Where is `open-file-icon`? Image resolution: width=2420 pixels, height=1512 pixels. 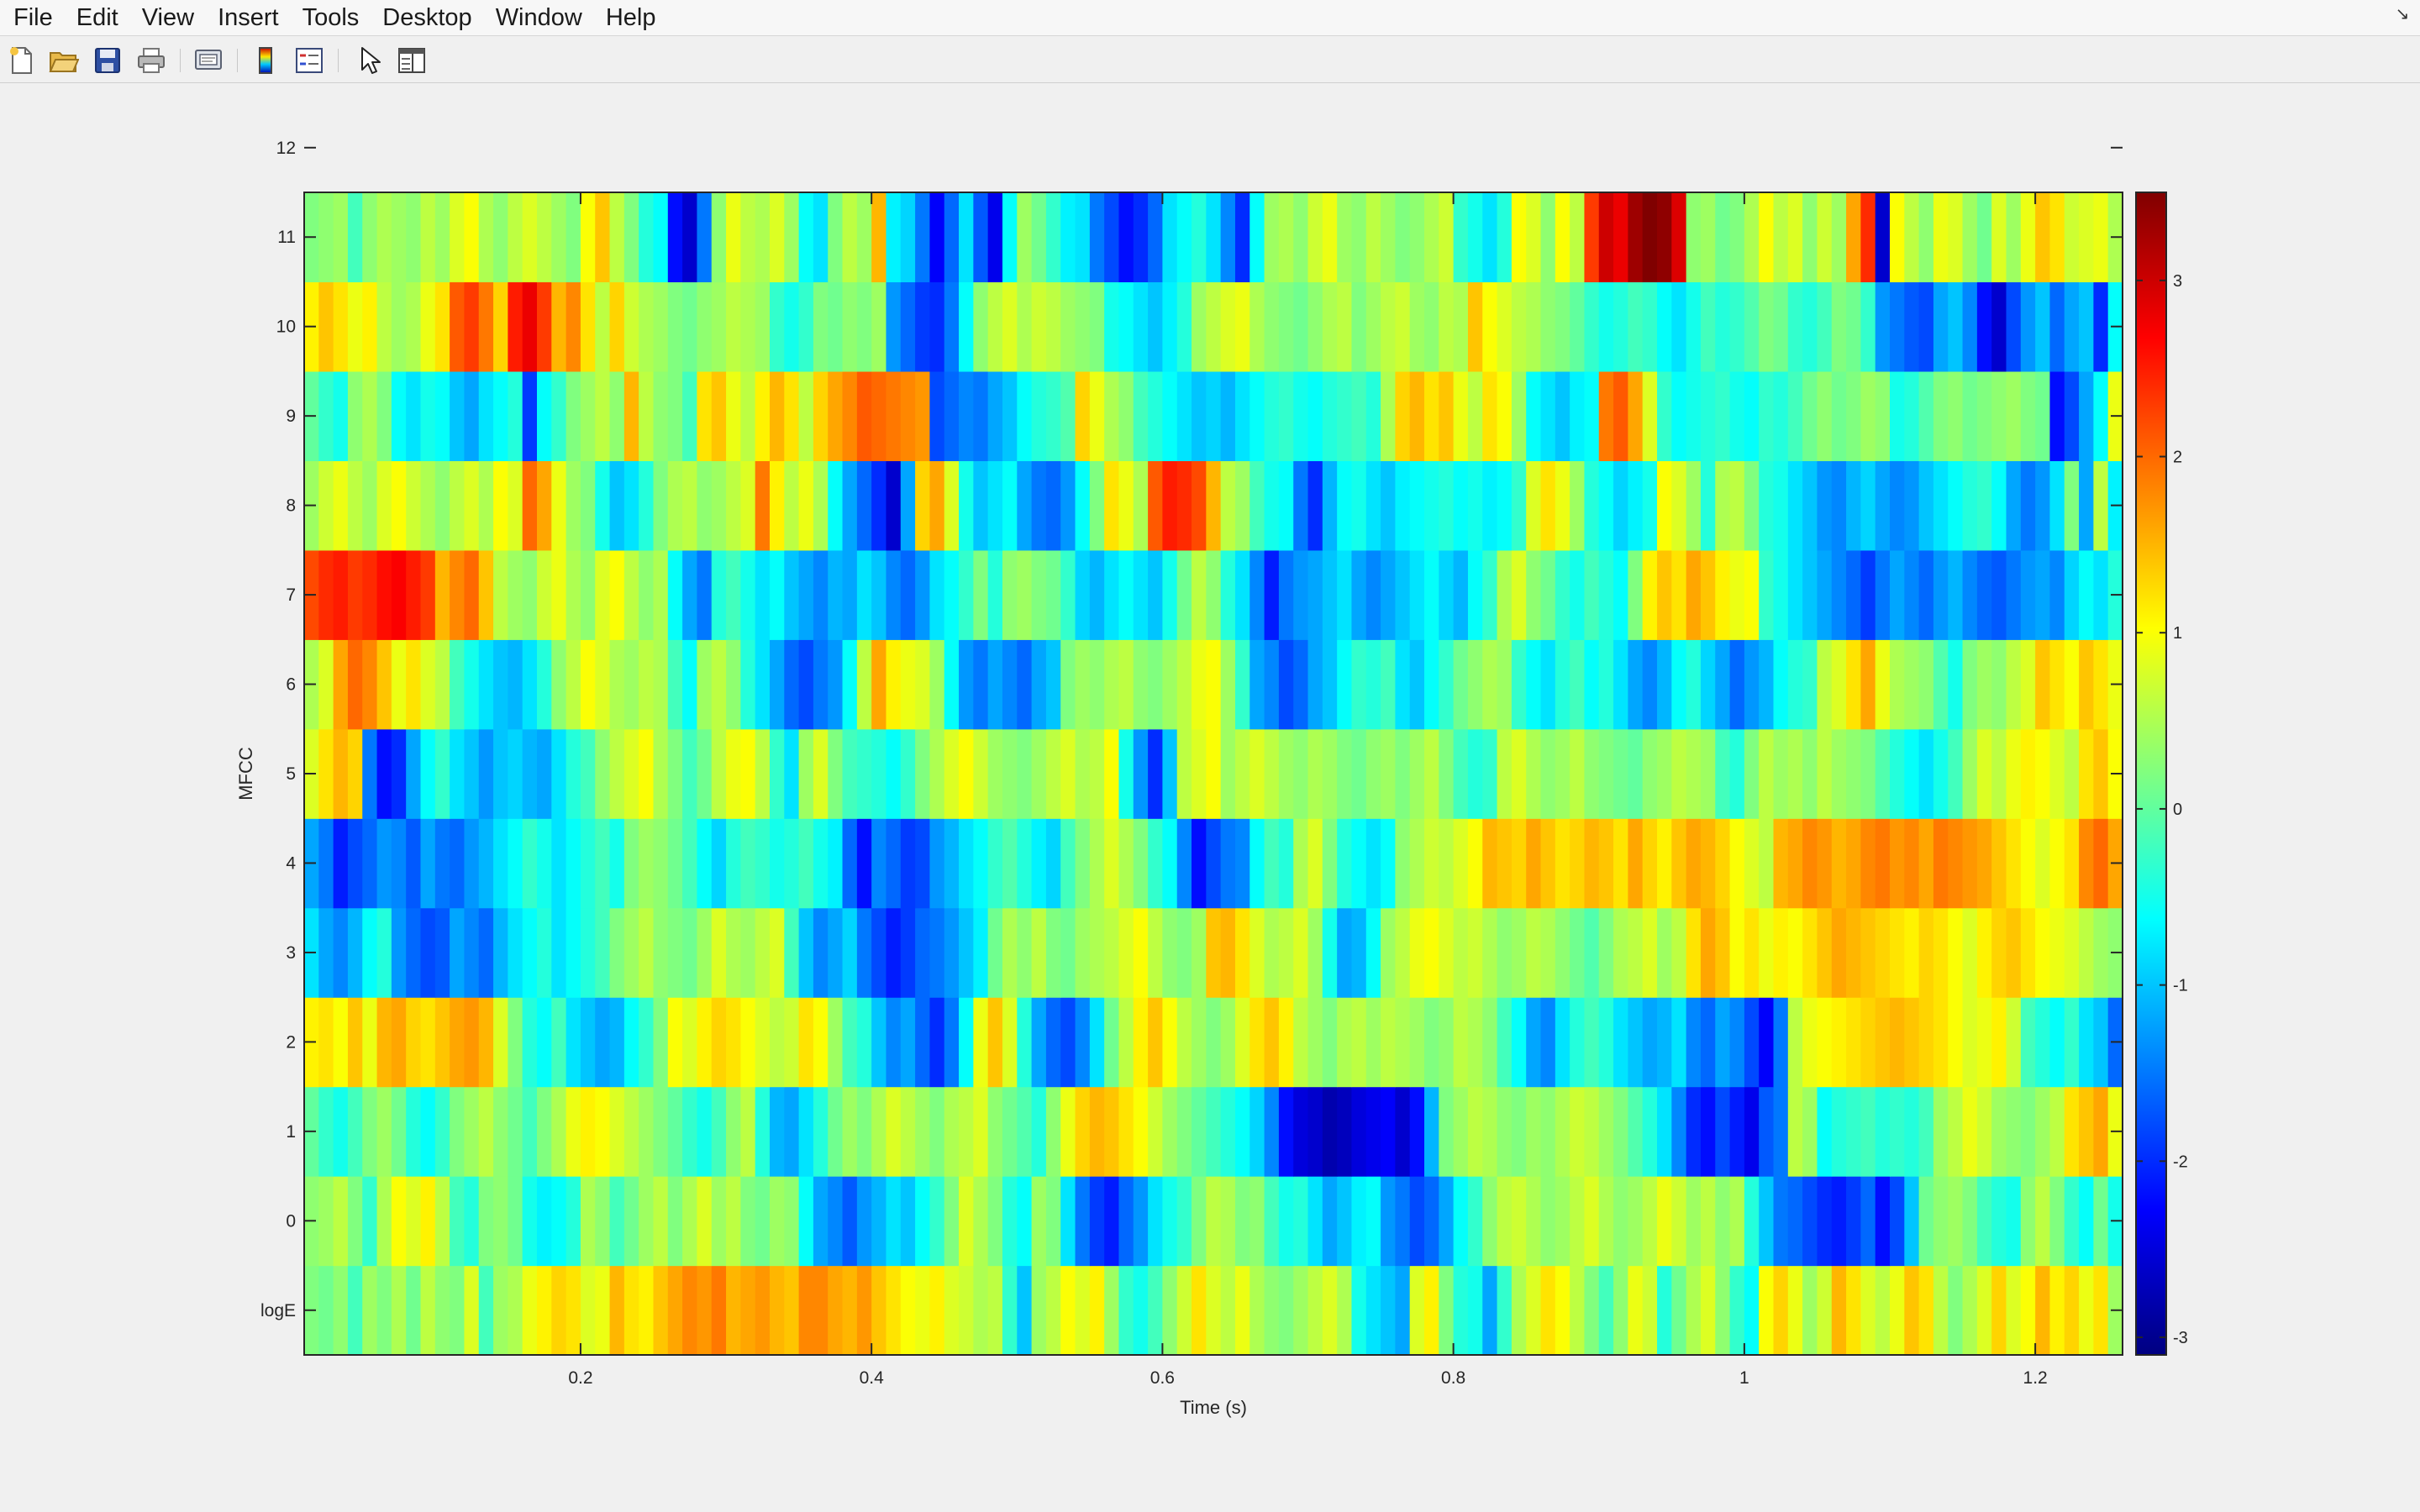
open-file-icon is located at coordinates (64, 60).